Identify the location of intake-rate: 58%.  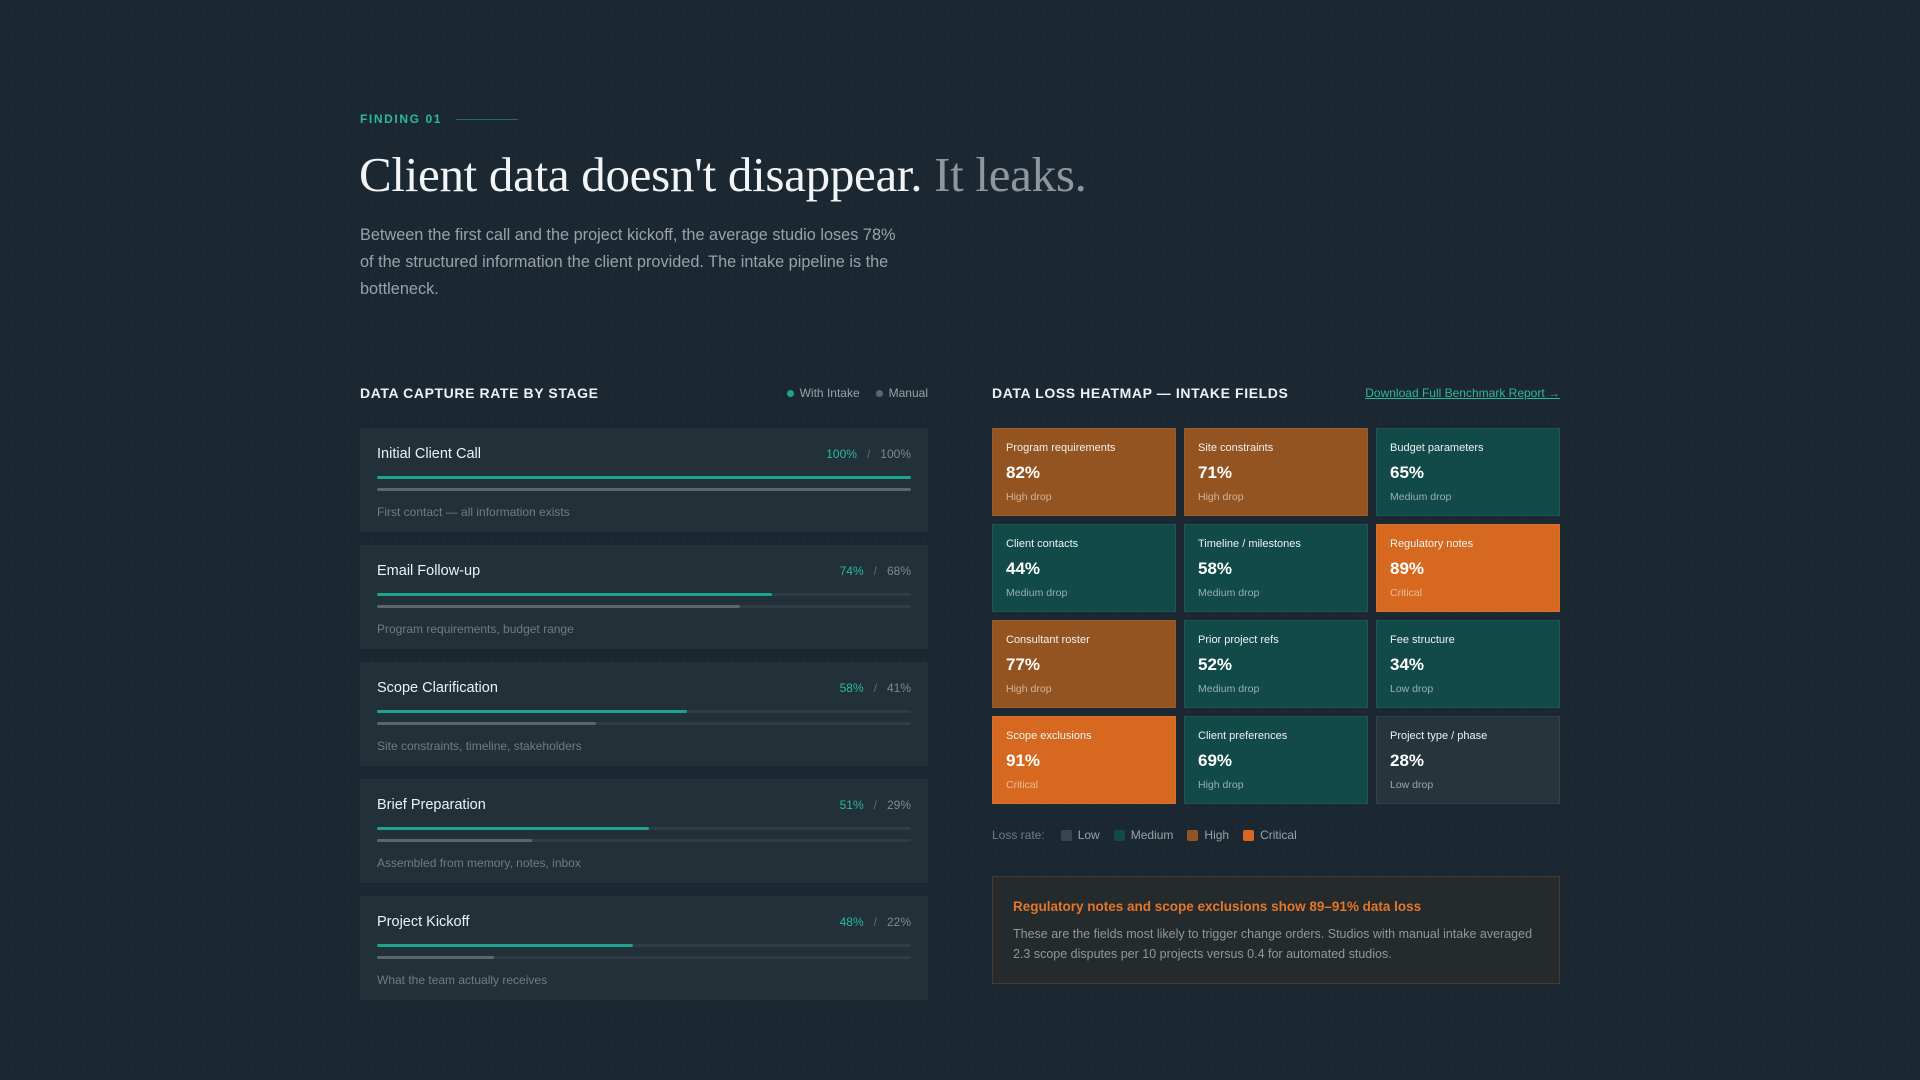
(851, 688).